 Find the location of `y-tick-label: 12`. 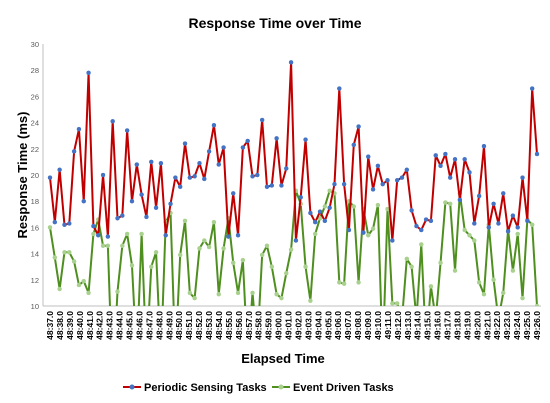

y-tick-label: 12 is located at coordinates (35, 280).